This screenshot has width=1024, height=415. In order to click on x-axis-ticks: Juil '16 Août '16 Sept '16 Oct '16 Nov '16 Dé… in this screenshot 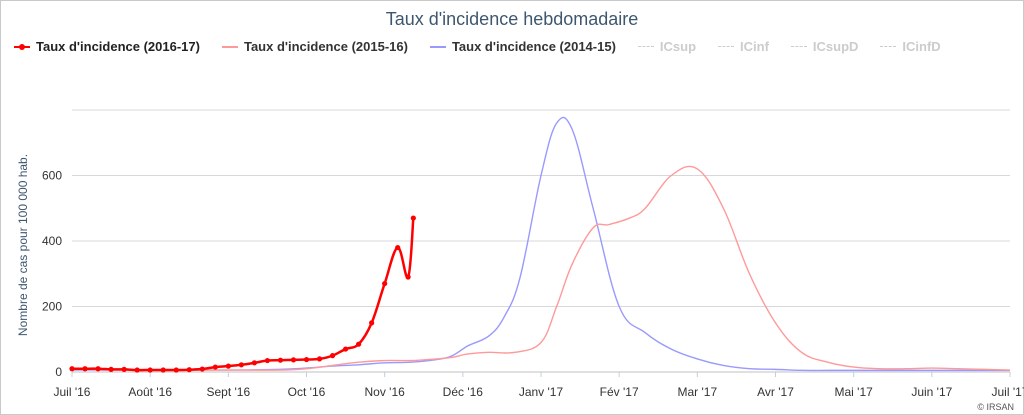, I will do `click(539, 385)`.